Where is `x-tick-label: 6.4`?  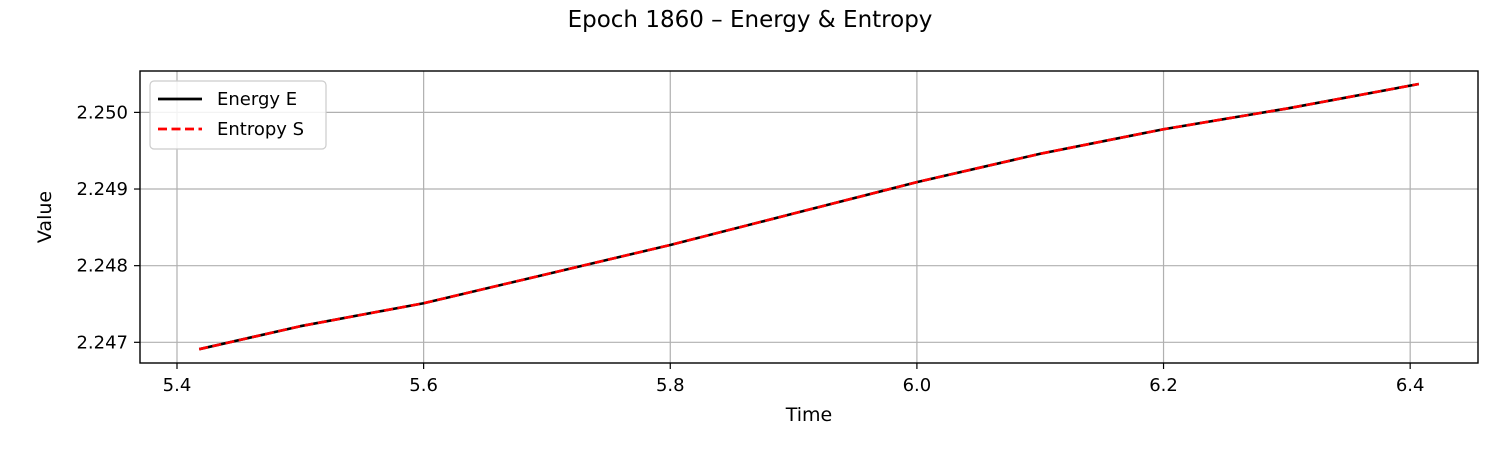
x-tick-label: 6.4 is located at coordinates (1410, 385).